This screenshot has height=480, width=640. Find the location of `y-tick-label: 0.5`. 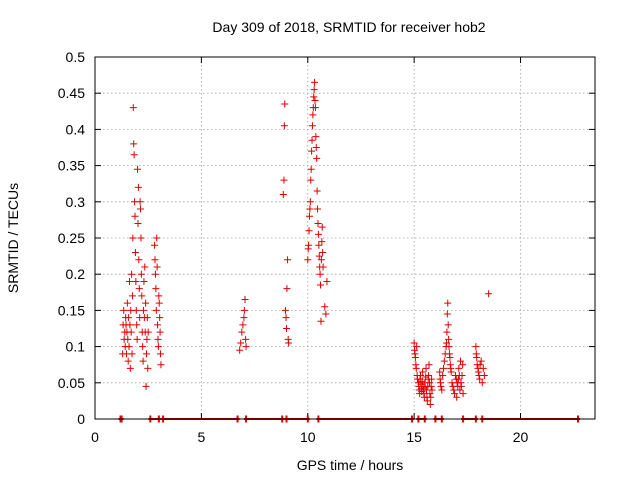

y-tick-label: 0.5 is located at coordinates (76, 57).